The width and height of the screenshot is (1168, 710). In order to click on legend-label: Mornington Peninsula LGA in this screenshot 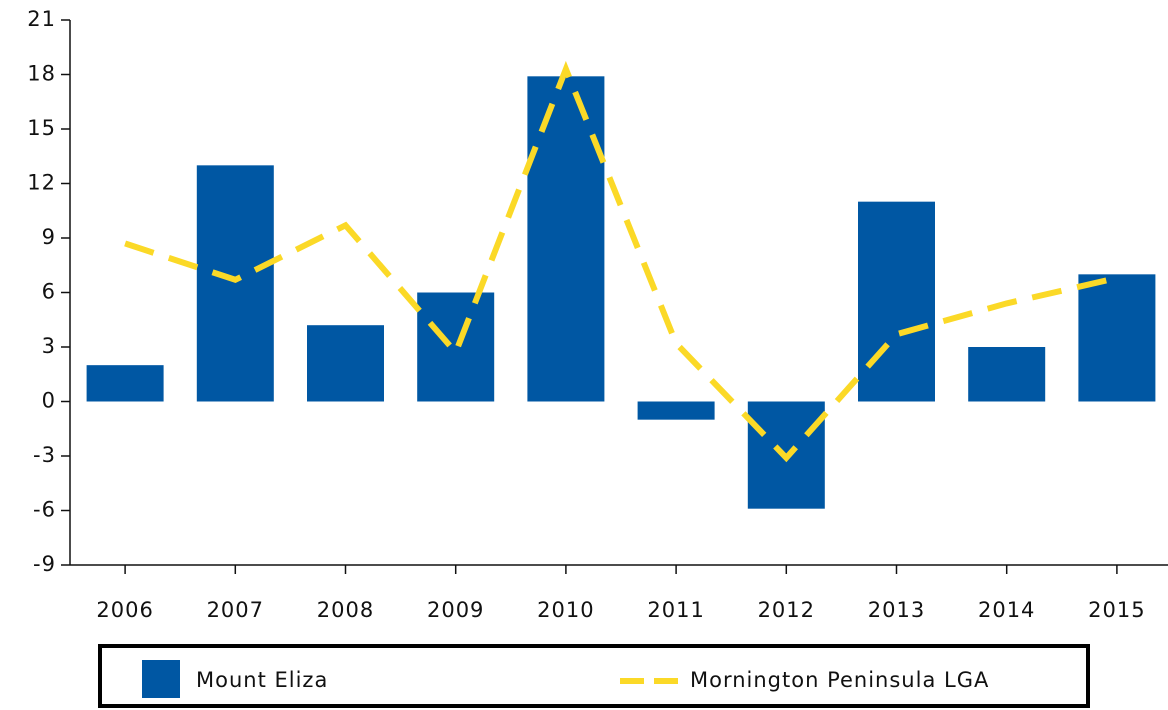, I will do `click(839, 680)`.